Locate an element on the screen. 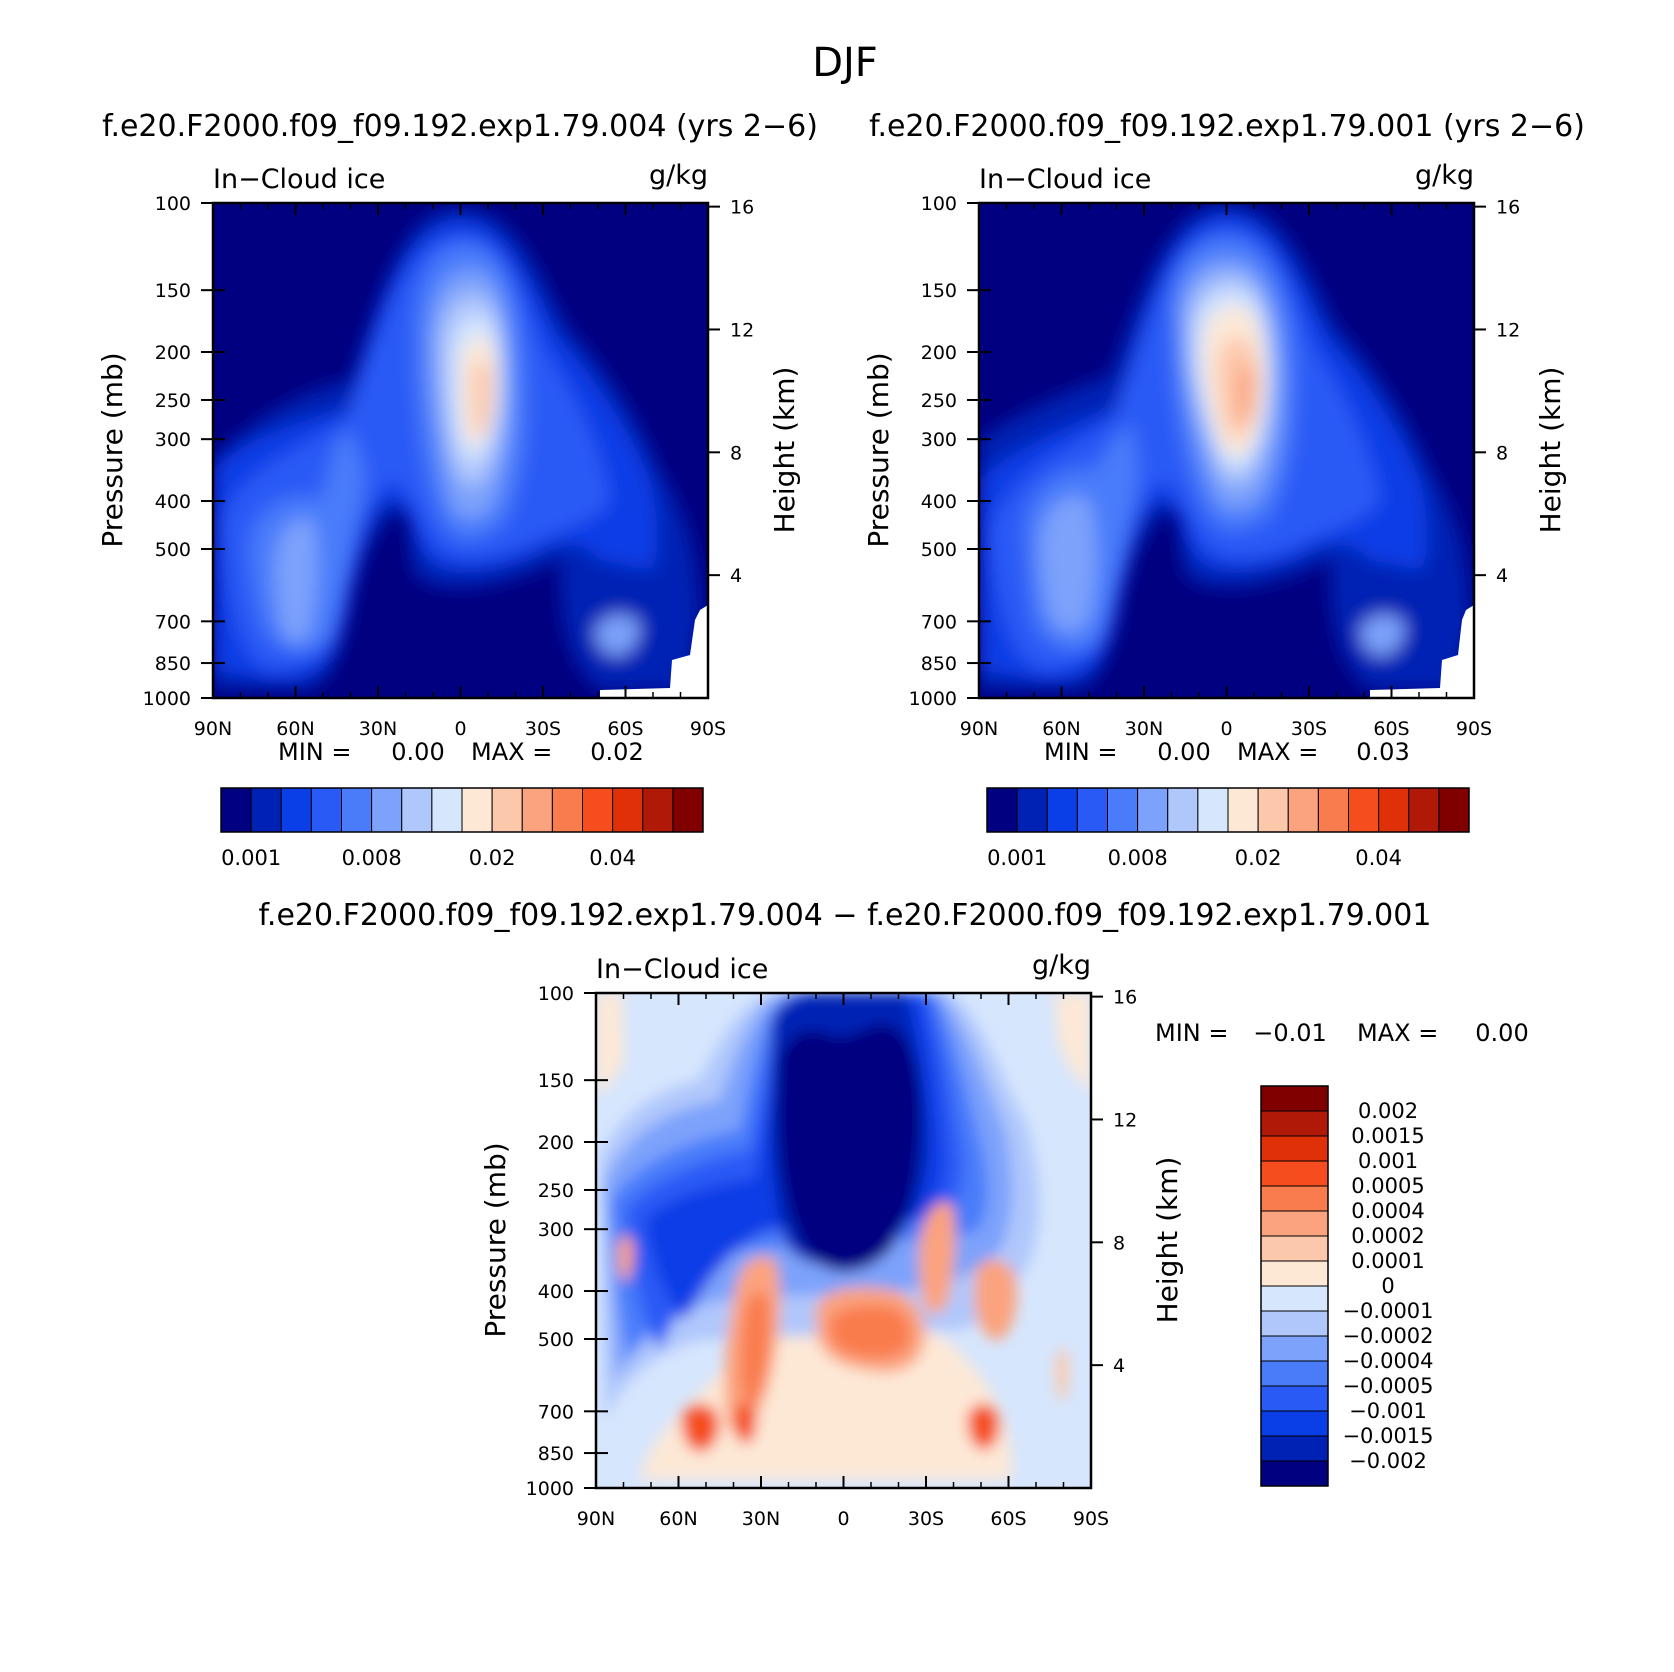 The height and width of the screenshot is (1672, 1674). panel-c-positive-south-low is located at coordinates (983, 1426).